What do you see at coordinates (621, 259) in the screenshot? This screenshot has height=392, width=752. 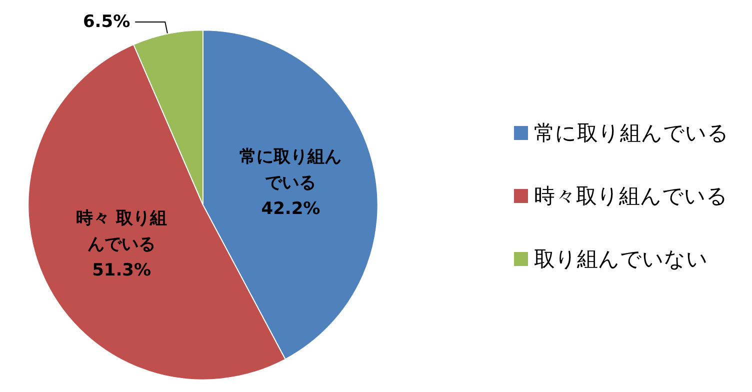 I see `legend-label: 取り組んでいない` at bounding box center [621, 259].